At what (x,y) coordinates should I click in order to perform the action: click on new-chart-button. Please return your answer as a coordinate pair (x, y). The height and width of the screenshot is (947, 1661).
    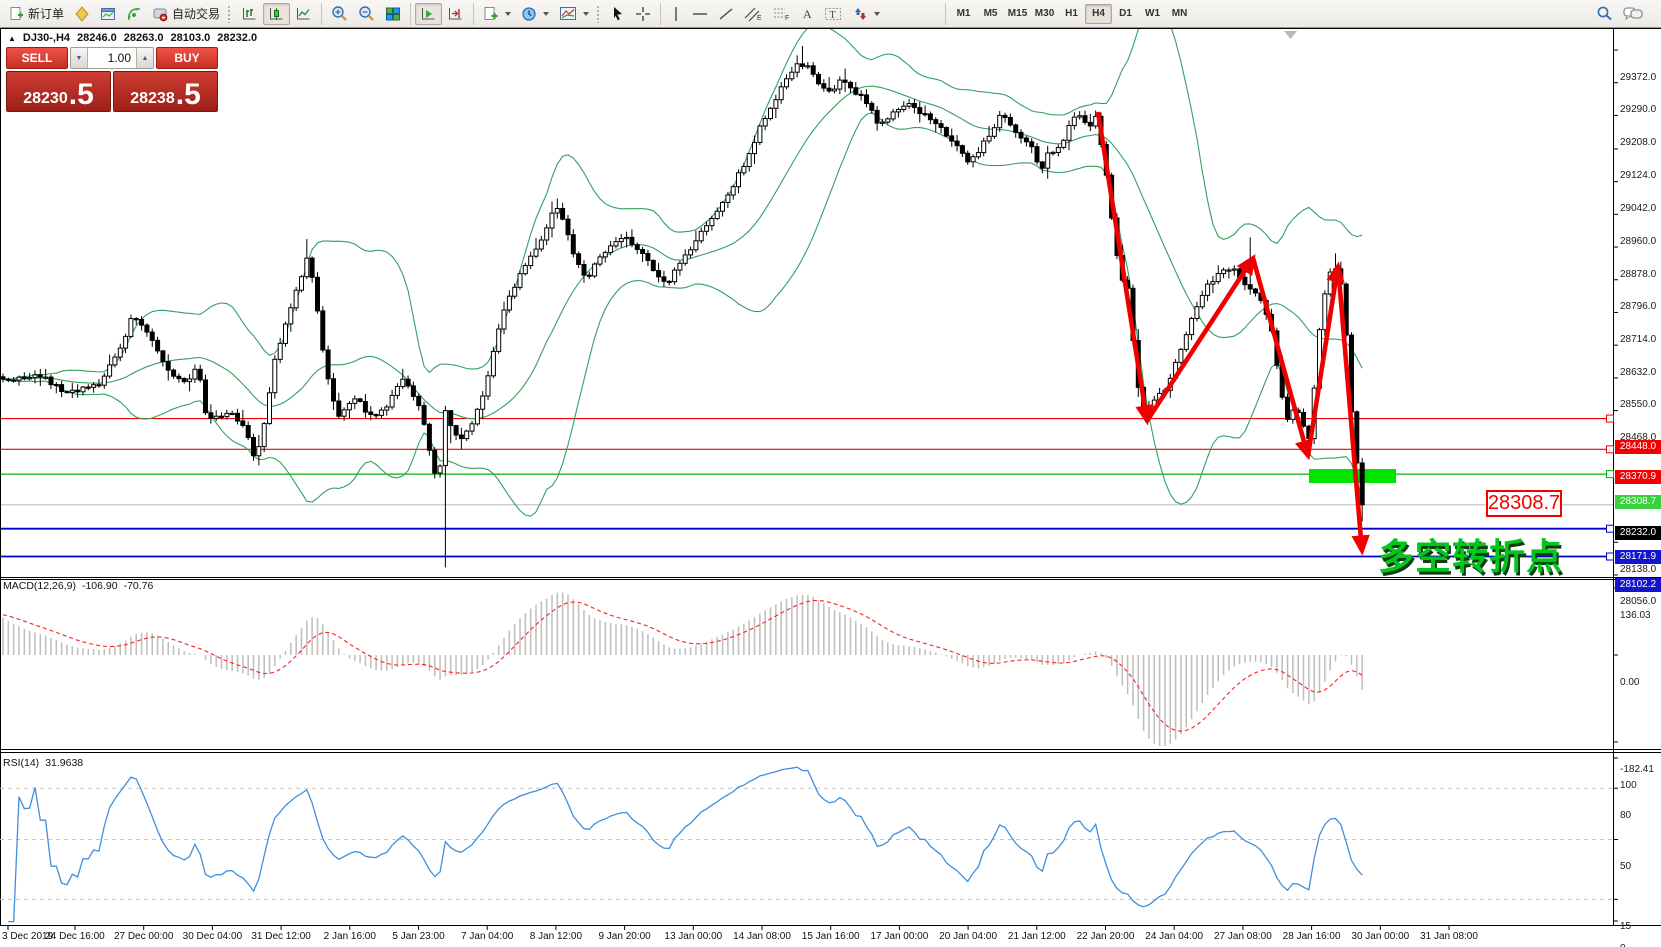
    Looking at the image, I should click on (497, 14).